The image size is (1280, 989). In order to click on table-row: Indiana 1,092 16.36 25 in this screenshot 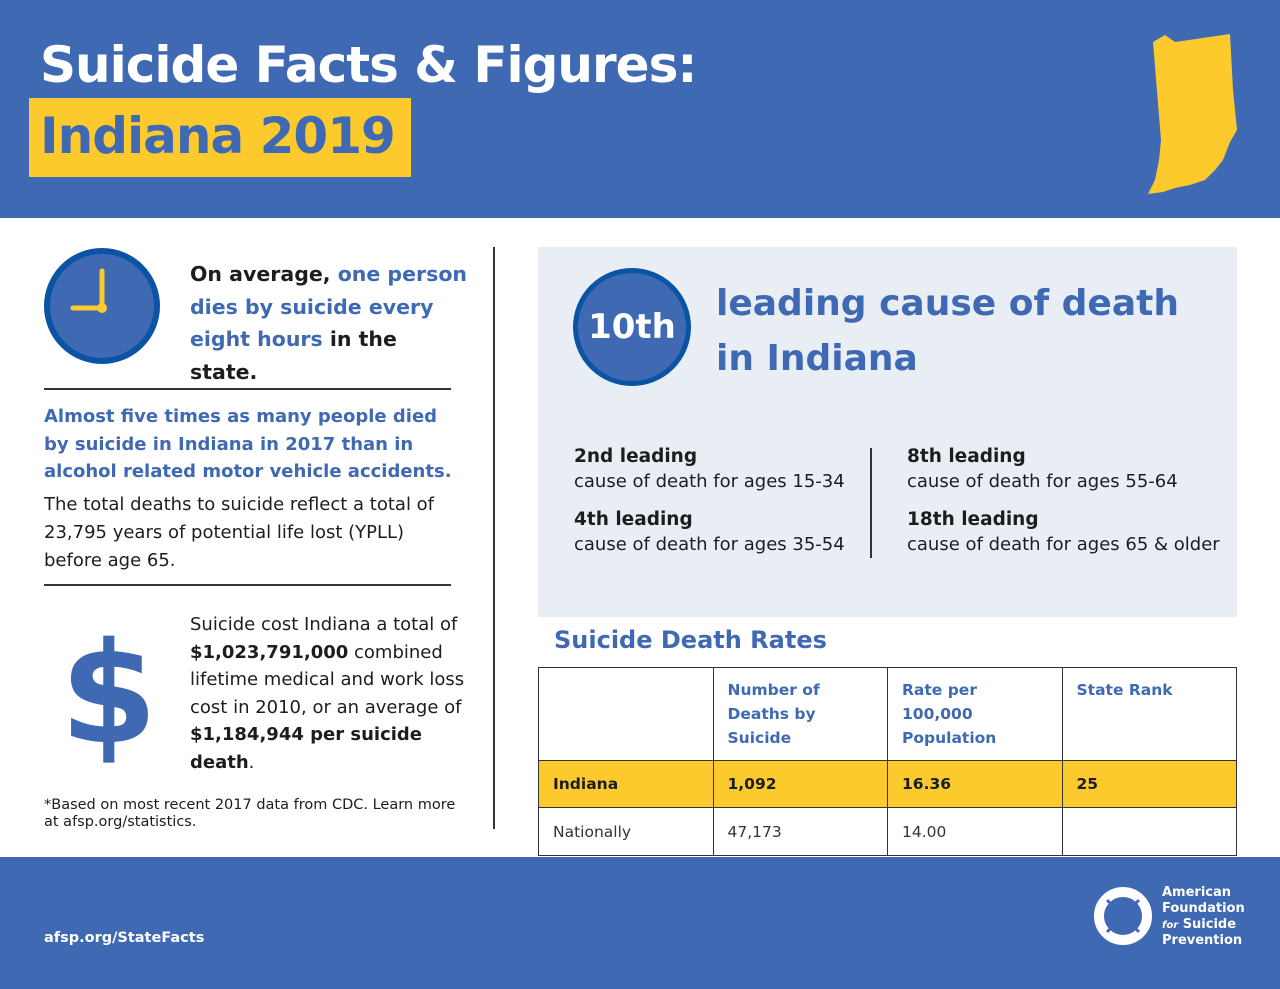, I will do `click(887, 784)`.